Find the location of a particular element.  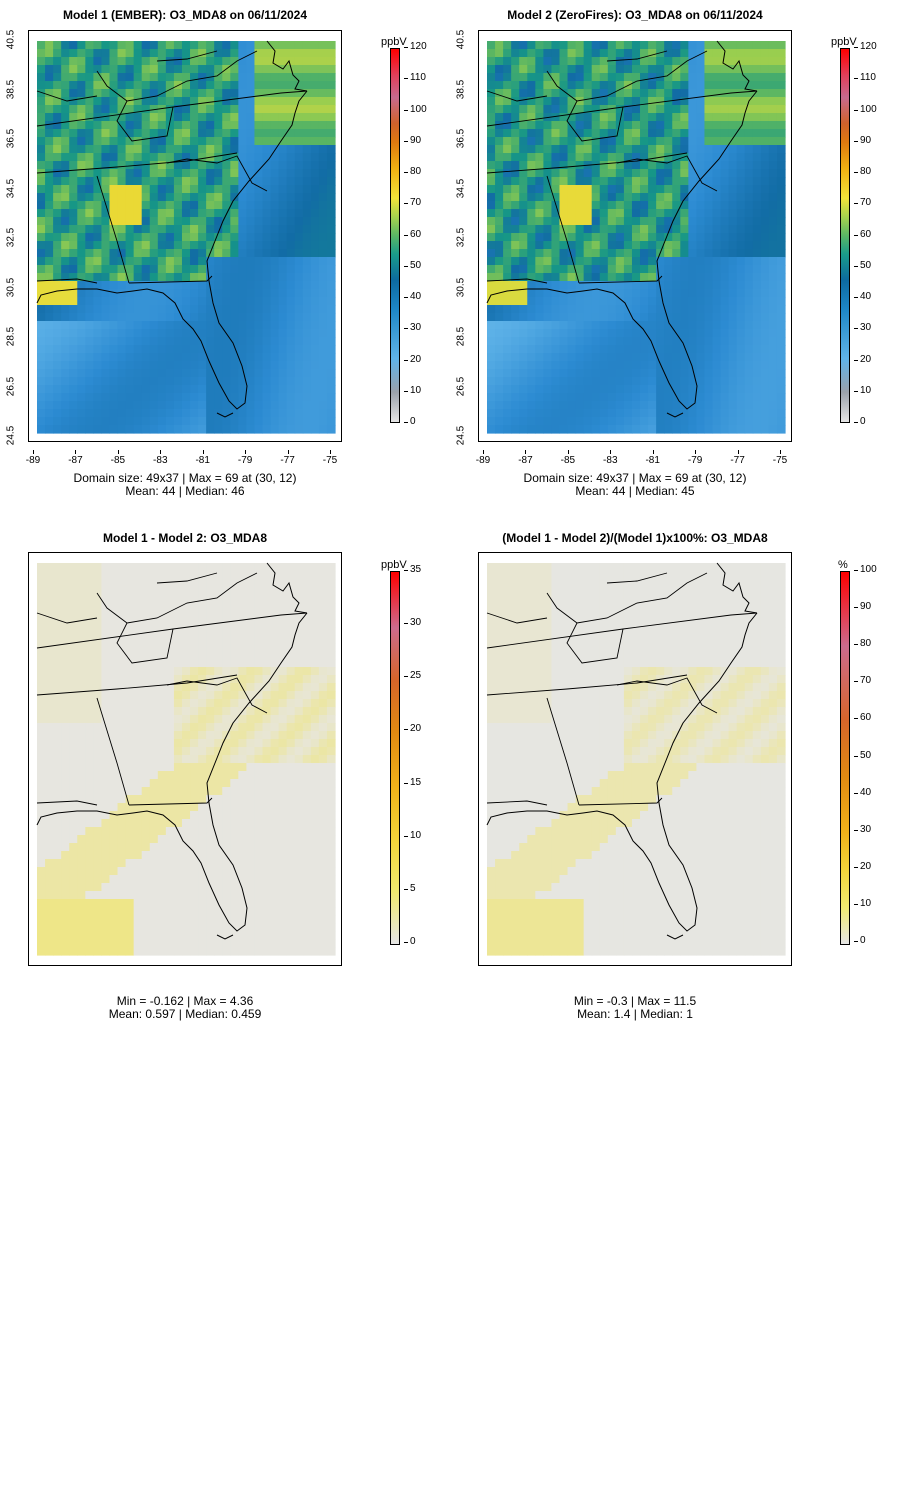

colorbar-unit: % is located at coordinates (843, 565).